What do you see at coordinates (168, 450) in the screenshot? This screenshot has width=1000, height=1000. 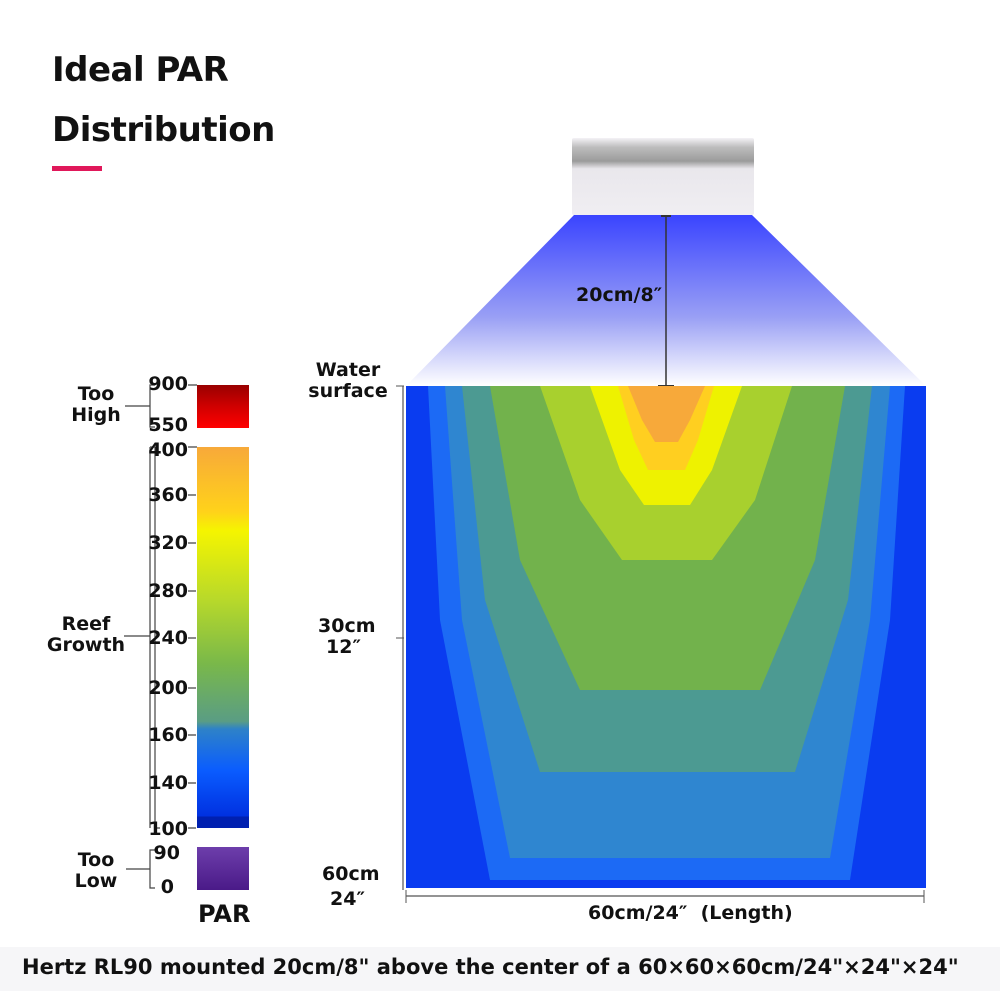 I see `tick-400: 400` at bounding box center [168, 450].